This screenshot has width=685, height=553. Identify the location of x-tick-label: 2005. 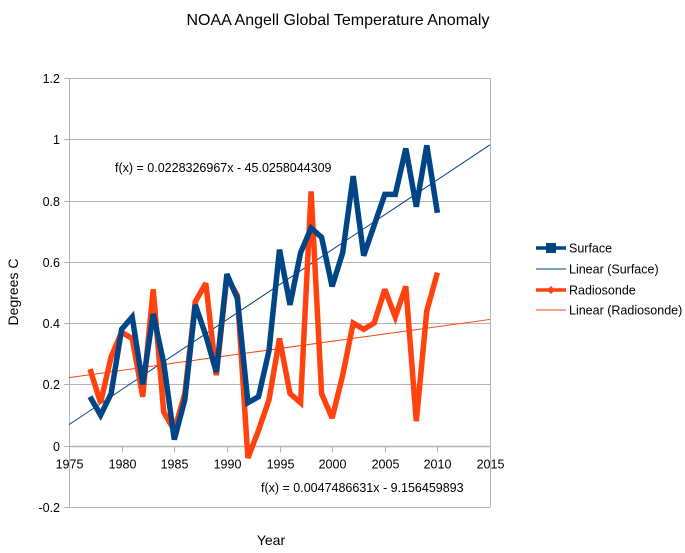
(386, 465).